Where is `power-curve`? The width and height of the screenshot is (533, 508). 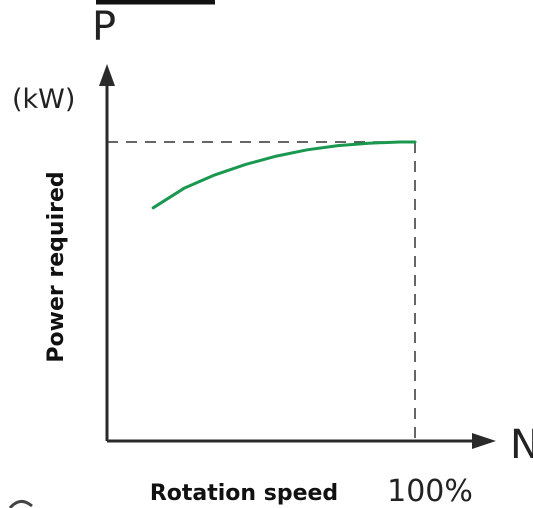 power-curve is located at coordinates (284, 175).